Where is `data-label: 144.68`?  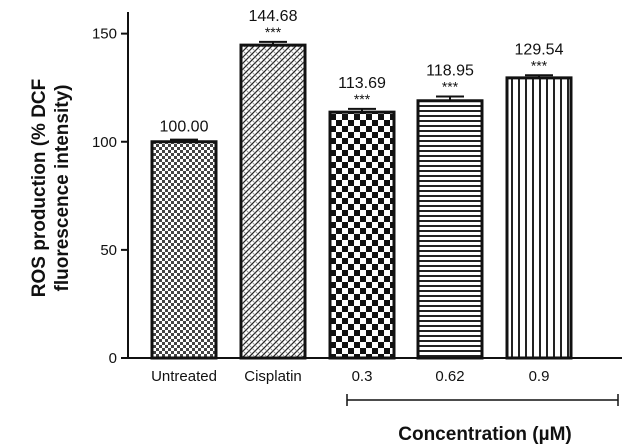 data-label: 144.68 is located at coordinates (273, 16).